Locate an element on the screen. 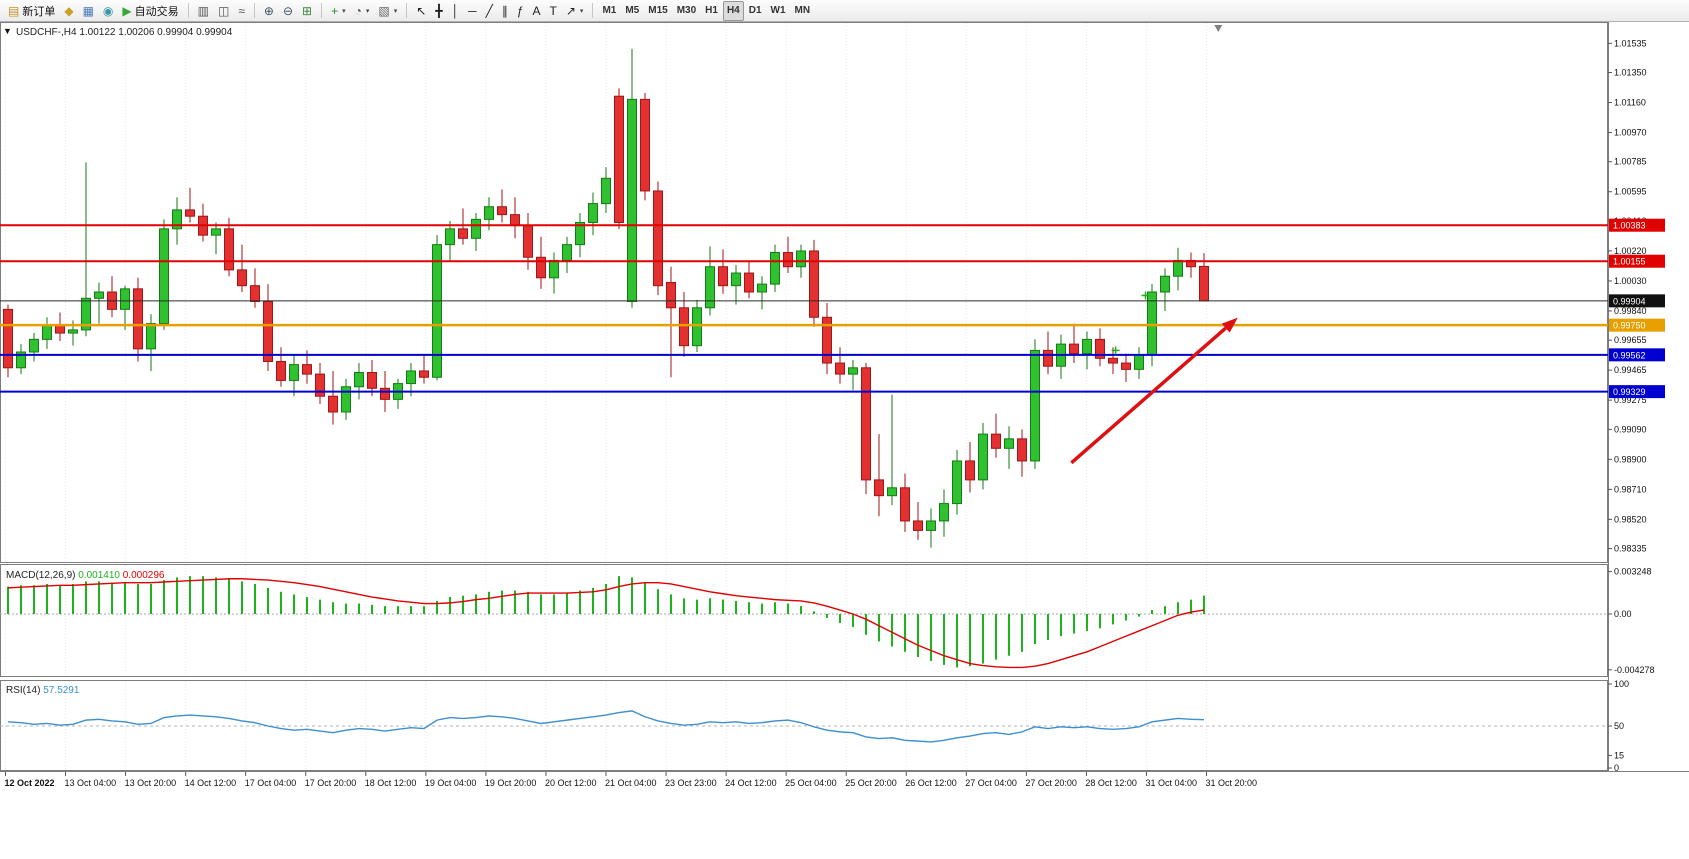 The height and width of the screenshot is (859, 1689). arrows-icon: ↗ is located at coordinates (570, 10).